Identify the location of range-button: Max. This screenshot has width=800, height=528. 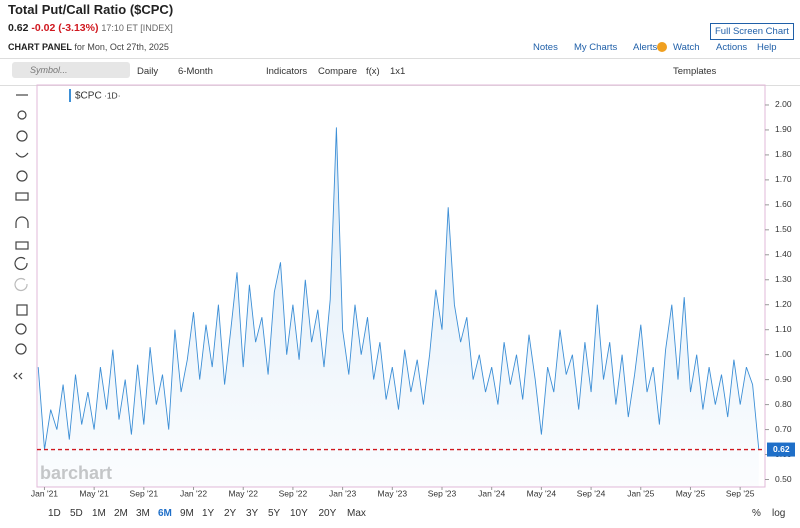
(356, 513).